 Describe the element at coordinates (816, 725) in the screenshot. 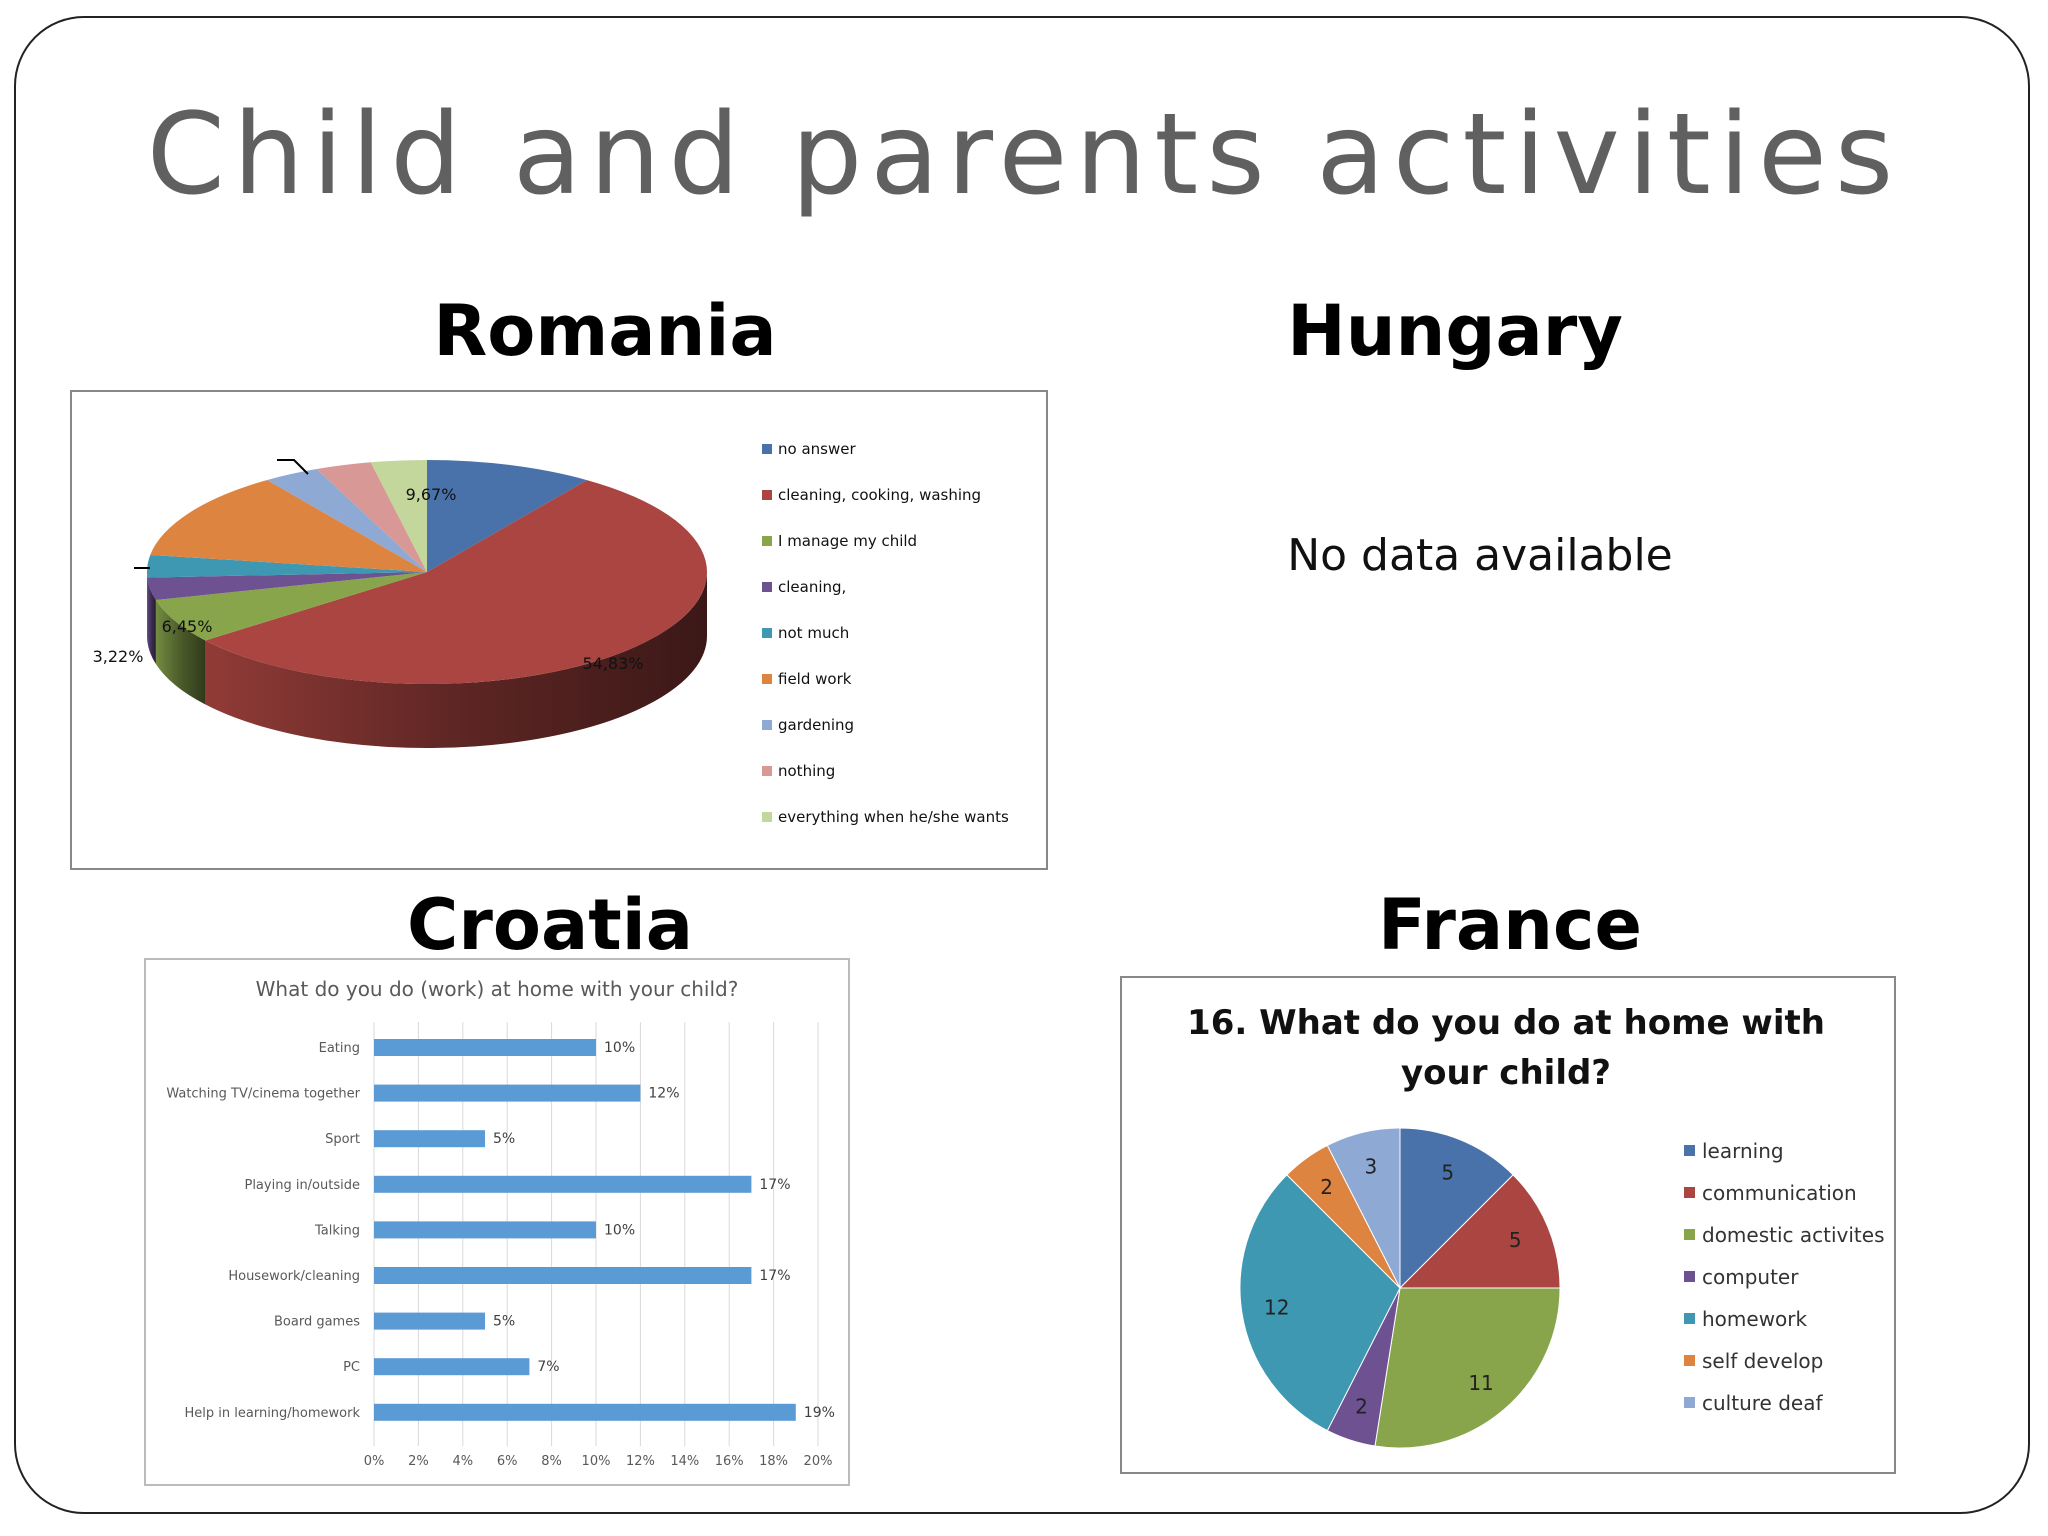

I see `legend-label: gardening` at that location.